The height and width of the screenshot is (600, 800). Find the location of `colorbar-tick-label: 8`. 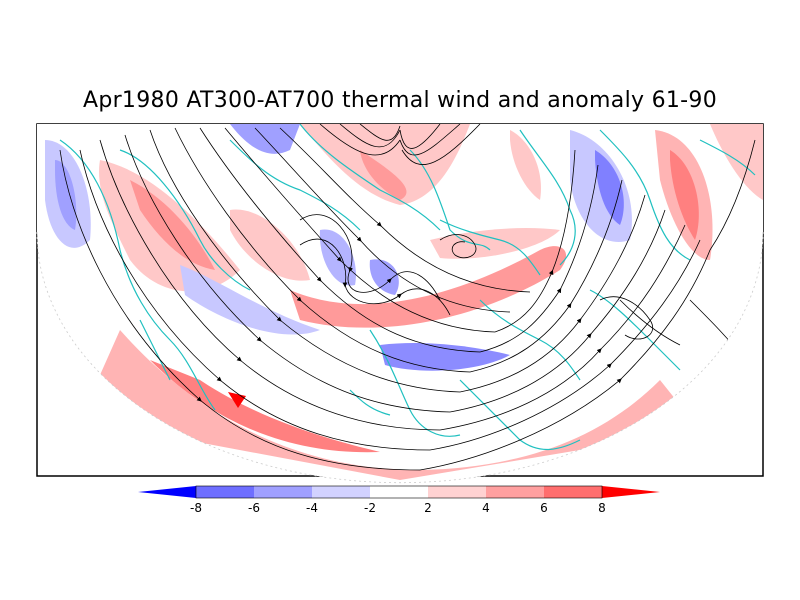

colorbar-tick-label: 8 is located at coordinates (602, 508).